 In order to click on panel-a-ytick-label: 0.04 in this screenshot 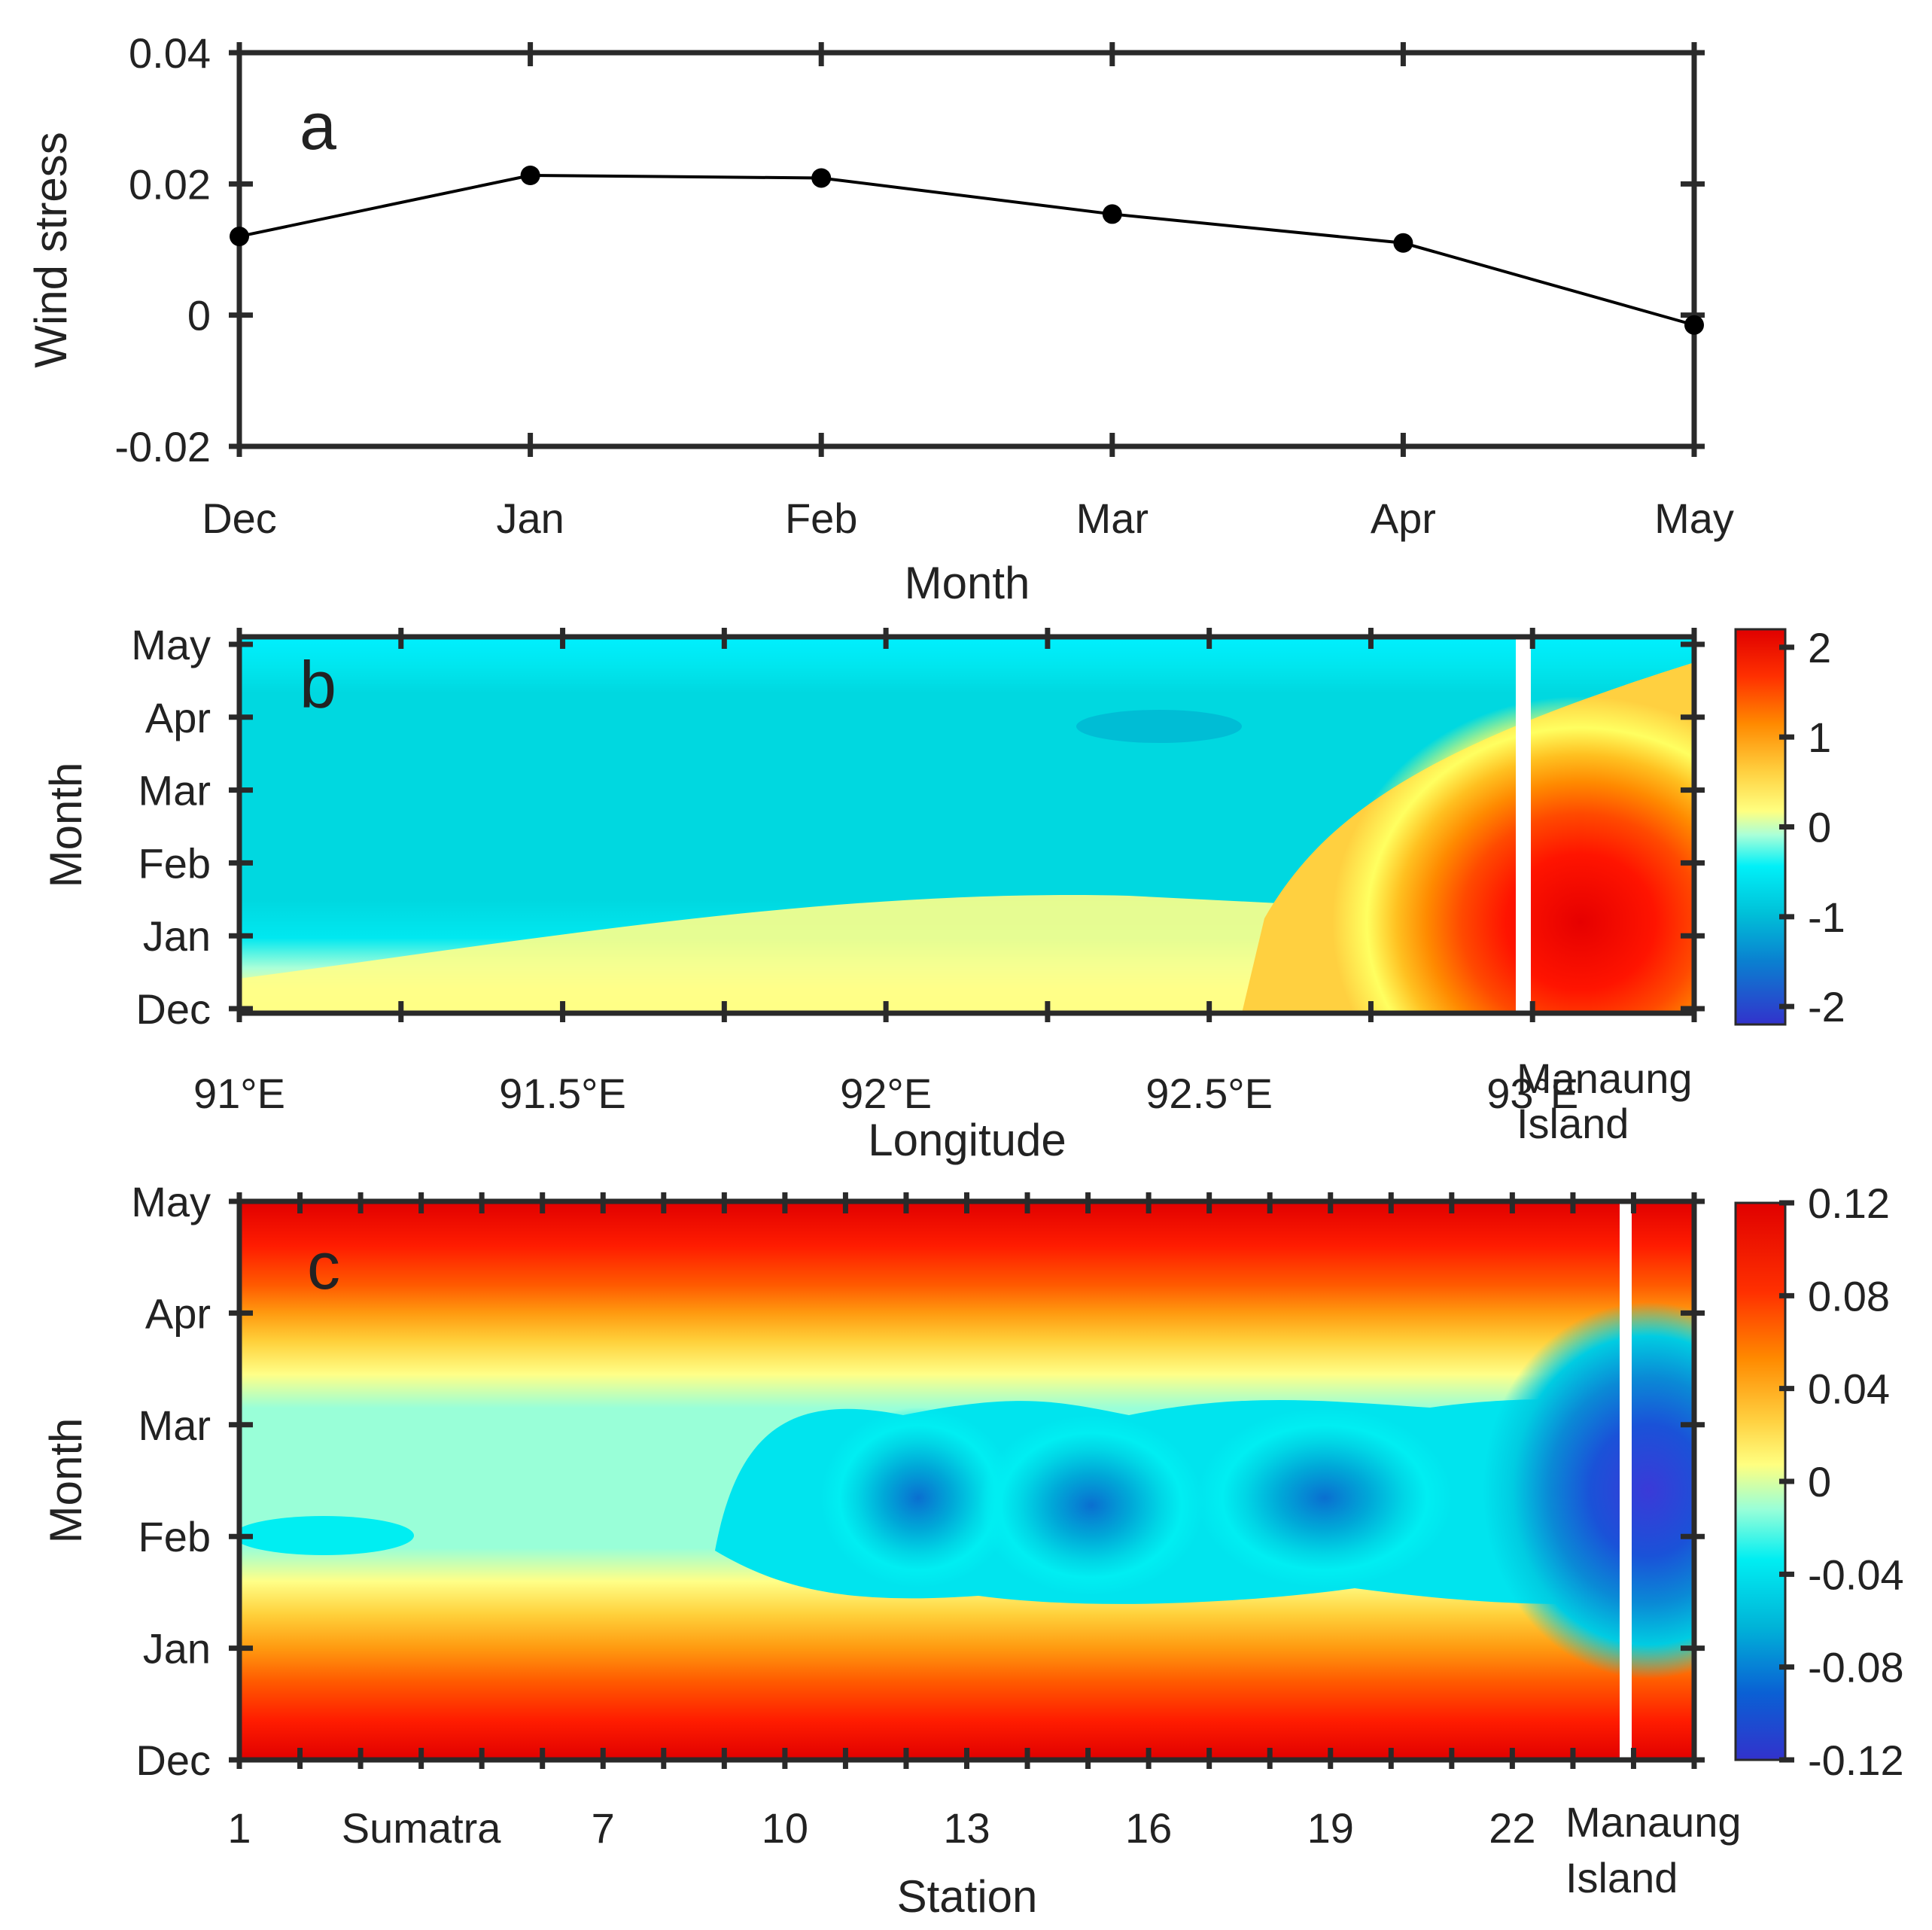, I will do `click(170, 53)`.